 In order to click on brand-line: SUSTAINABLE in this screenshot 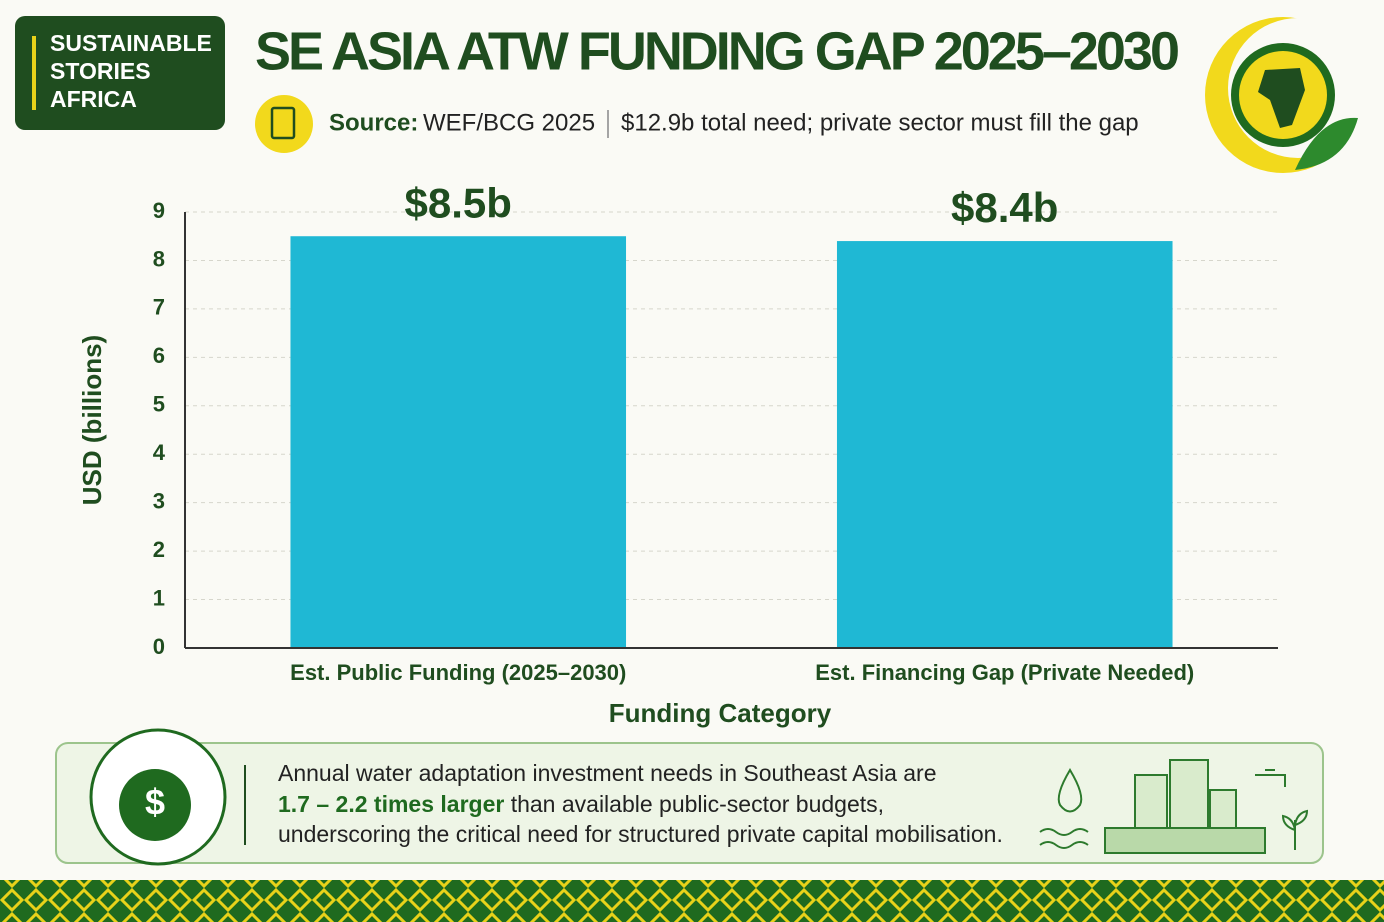, I will do `click(131, 43)`.